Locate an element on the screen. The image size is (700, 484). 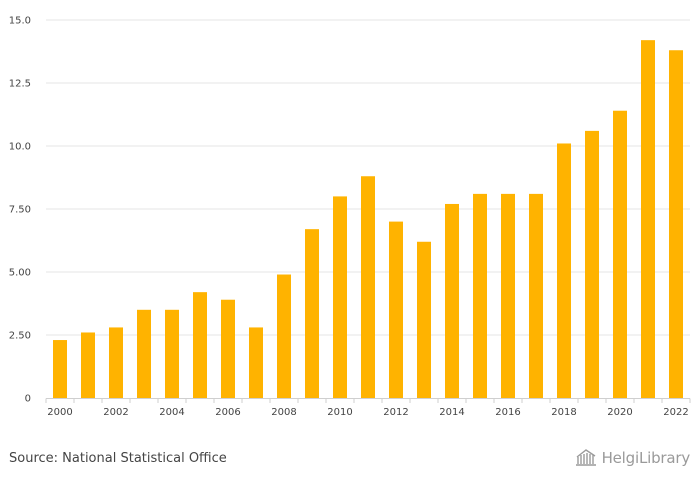
bar-2007 is located at coordinates (256, 362).